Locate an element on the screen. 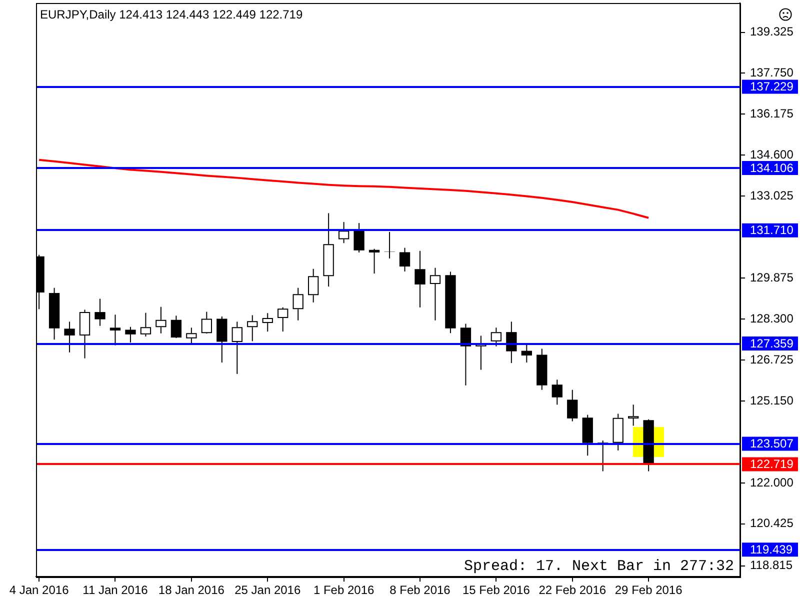 The image size is (800, 600). y-tick-label: 134.600 is located at coordinates (772, 154).